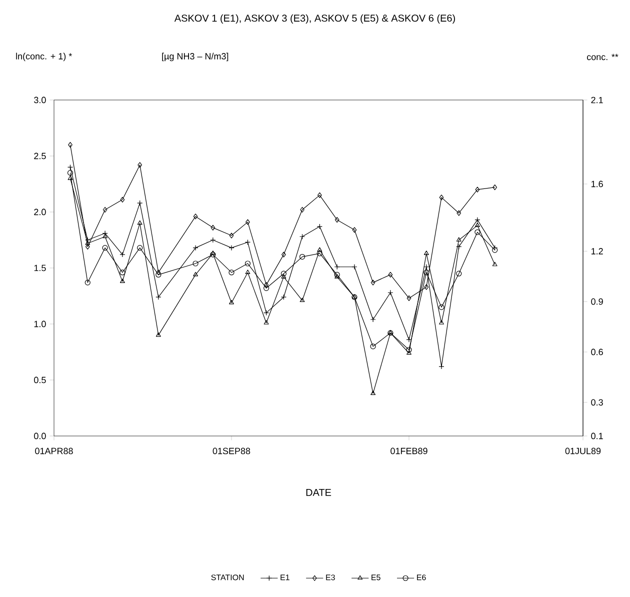 Image resolution: width=630 pixels, height=597 pixels. I want to click on y2-tick-label: 1.2, so click(597, 251).